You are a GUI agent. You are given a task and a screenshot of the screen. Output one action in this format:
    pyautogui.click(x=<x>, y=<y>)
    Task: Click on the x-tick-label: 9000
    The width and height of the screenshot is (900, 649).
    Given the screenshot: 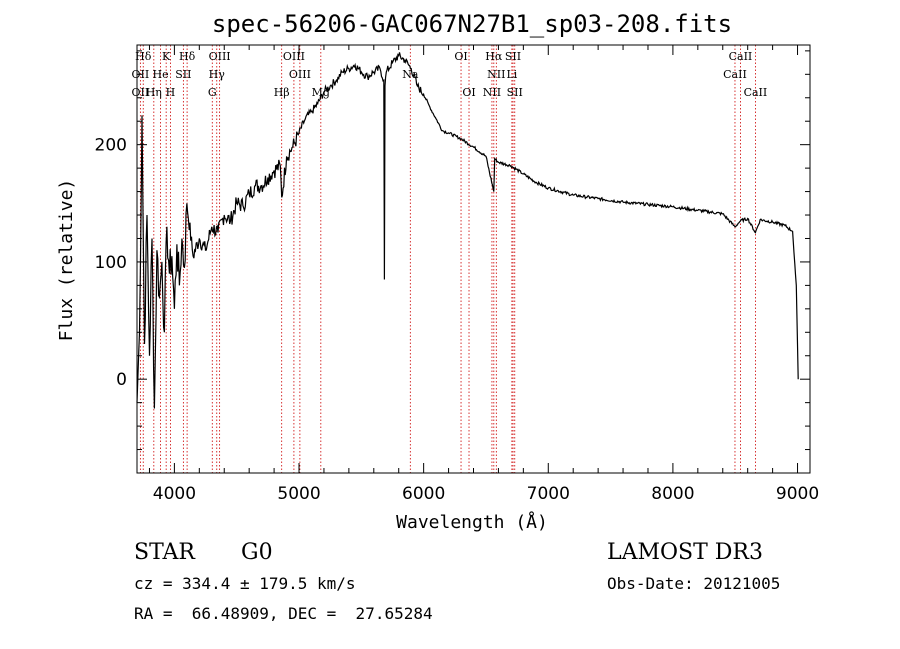 What is the action you would take?
    pyautogui.click(x=797, y=494)
    